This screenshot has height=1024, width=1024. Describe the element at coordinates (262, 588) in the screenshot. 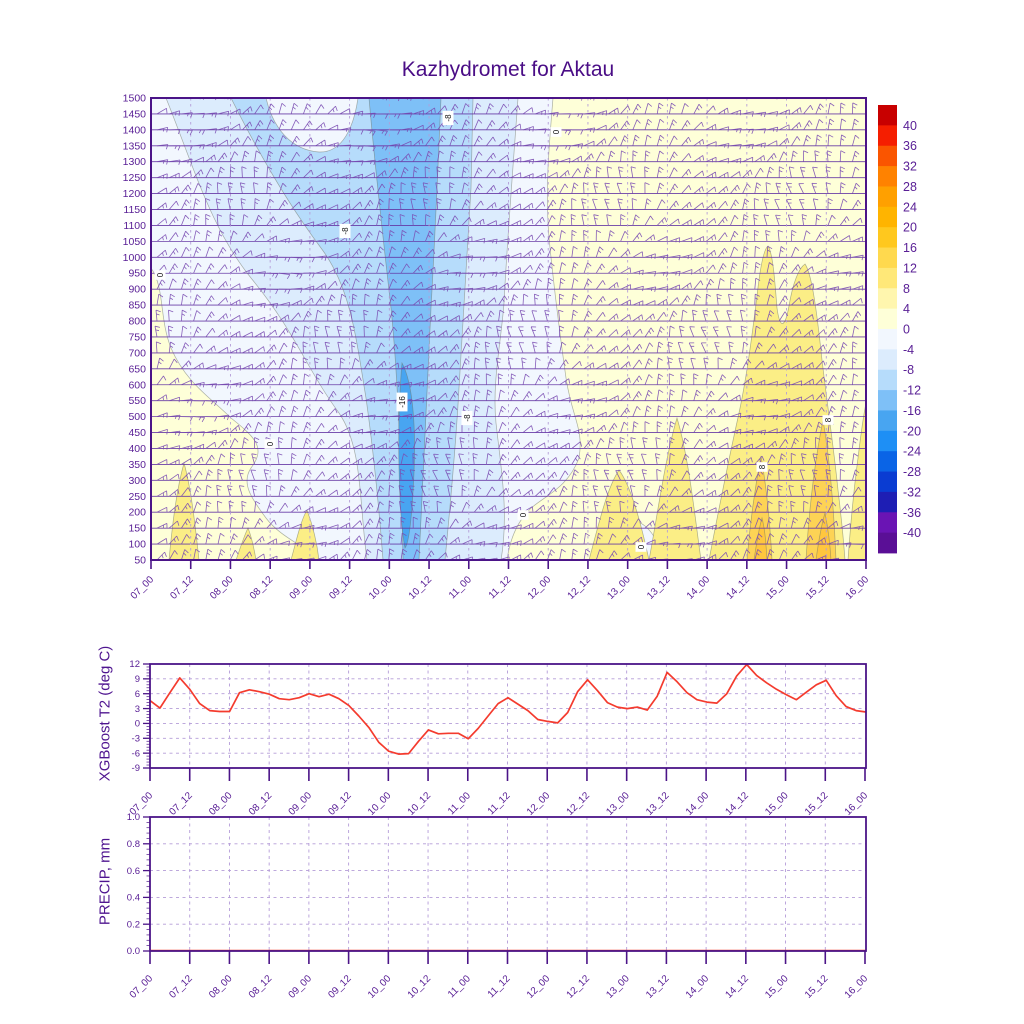

I see `time-label: 08_12` at that location.